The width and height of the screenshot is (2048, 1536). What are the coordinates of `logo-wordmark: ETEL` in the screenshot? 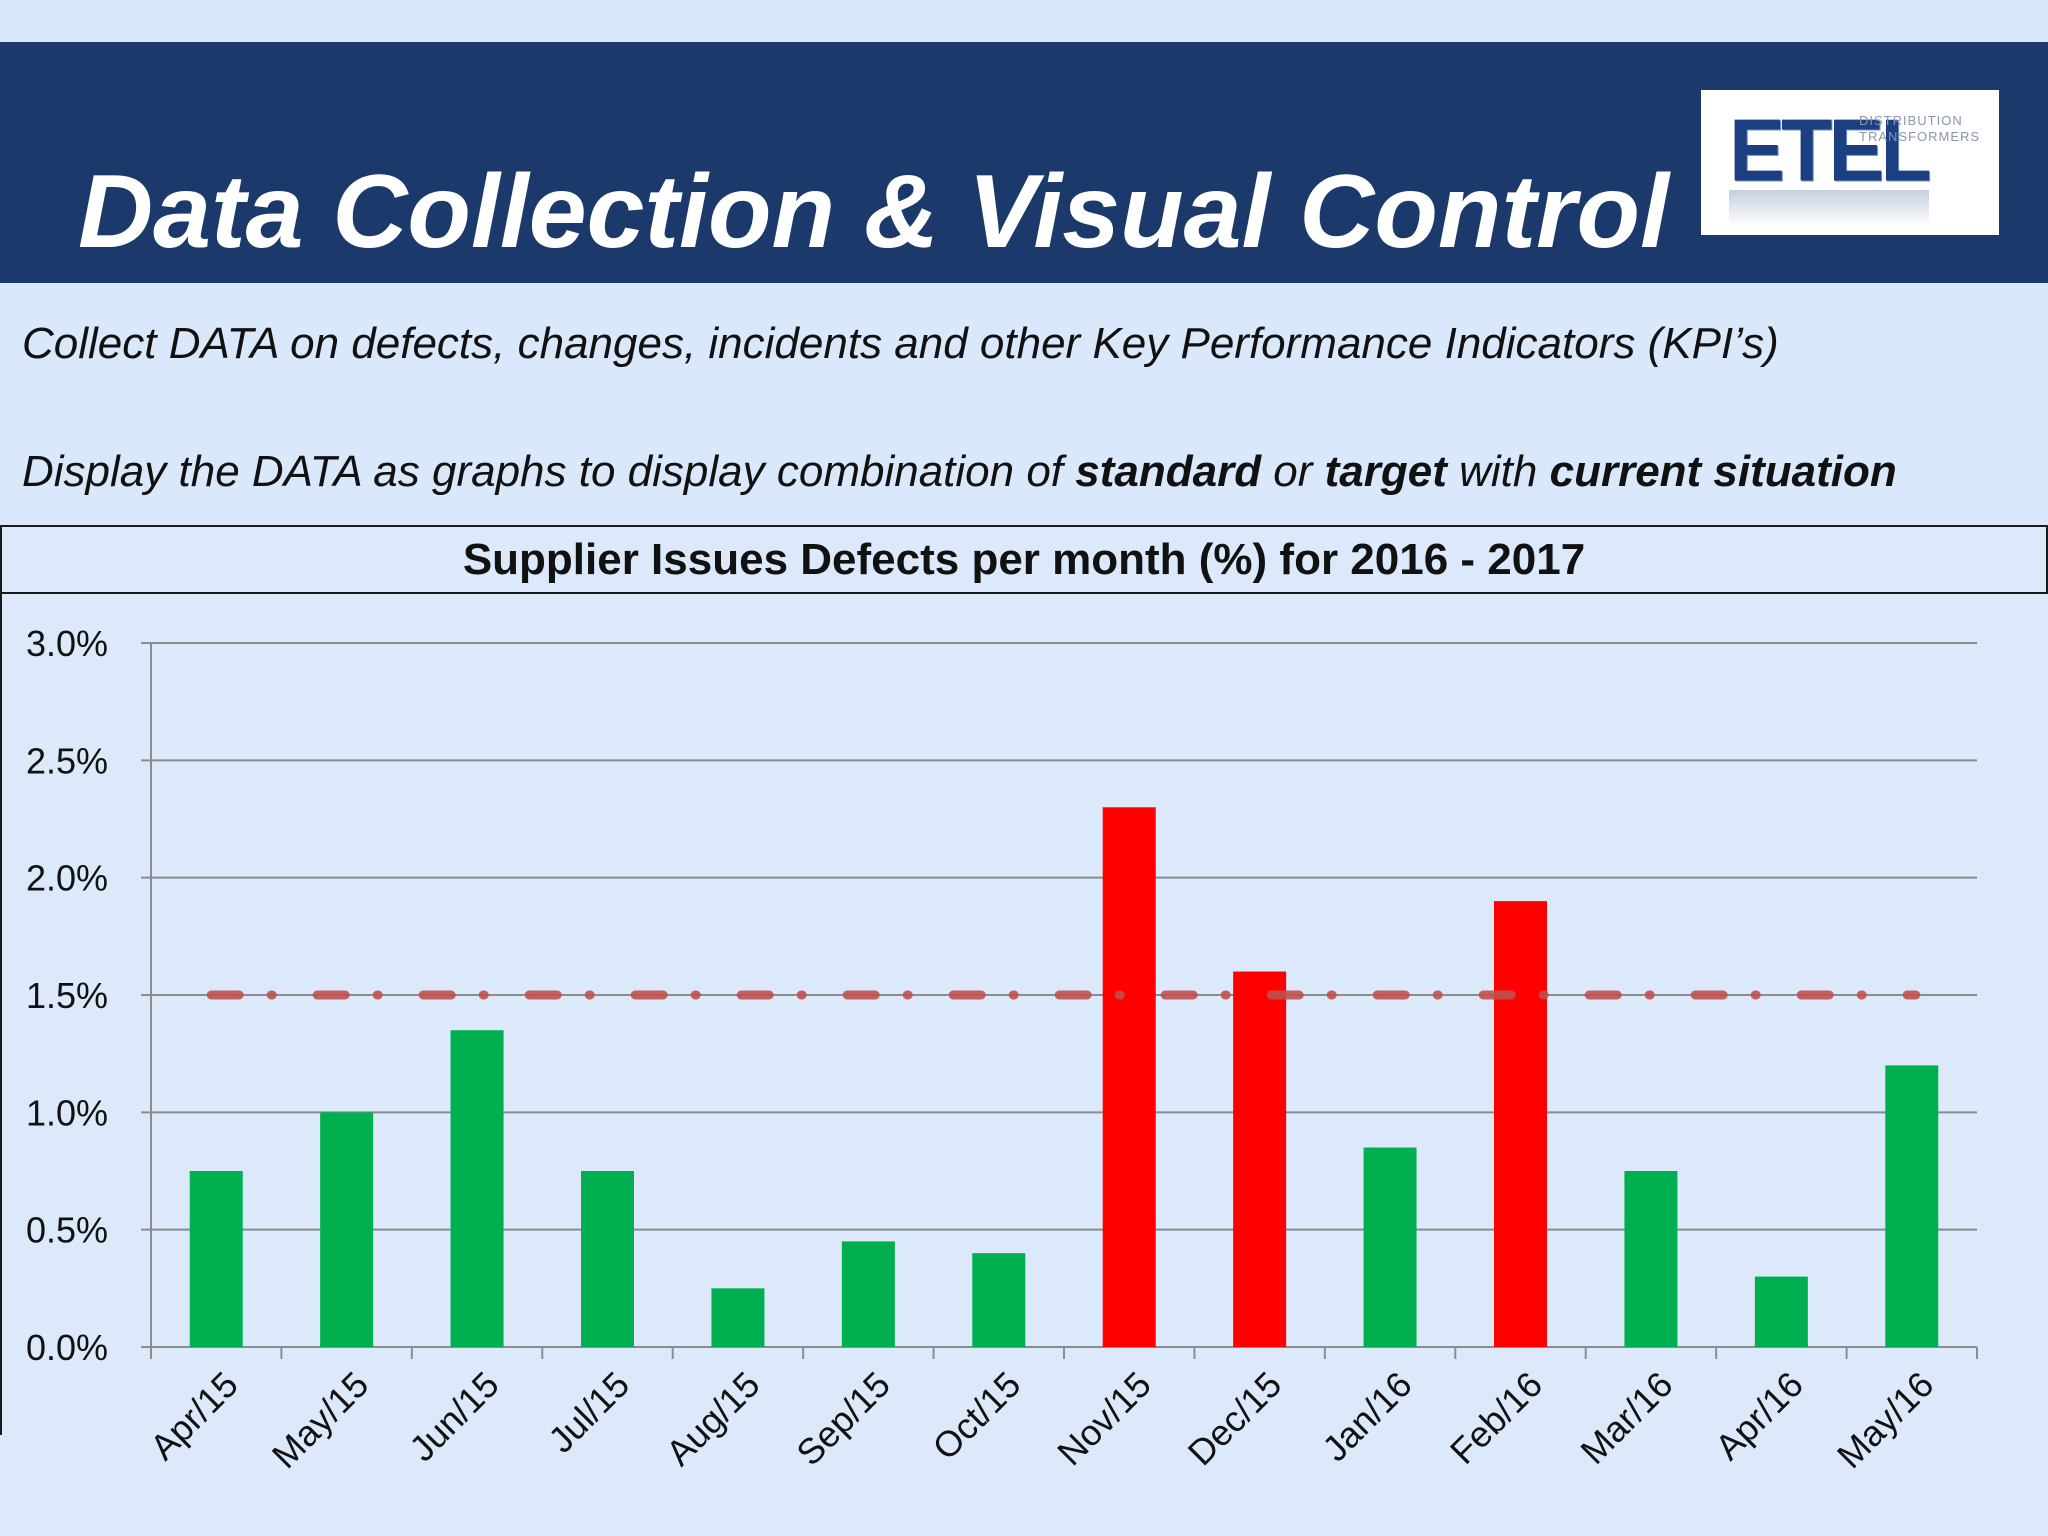 It's located at (1830, 150).